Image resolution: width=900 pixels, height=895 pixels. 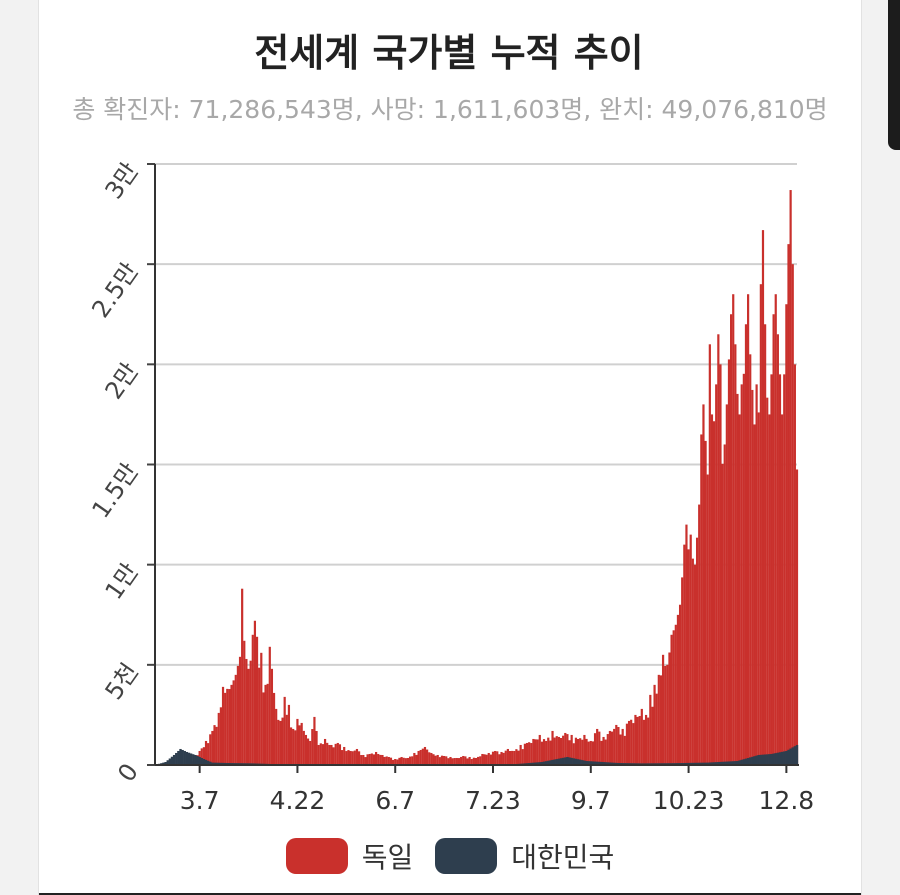 I want to click on x-tick-label: 12.8, so click(x=787, y=800).